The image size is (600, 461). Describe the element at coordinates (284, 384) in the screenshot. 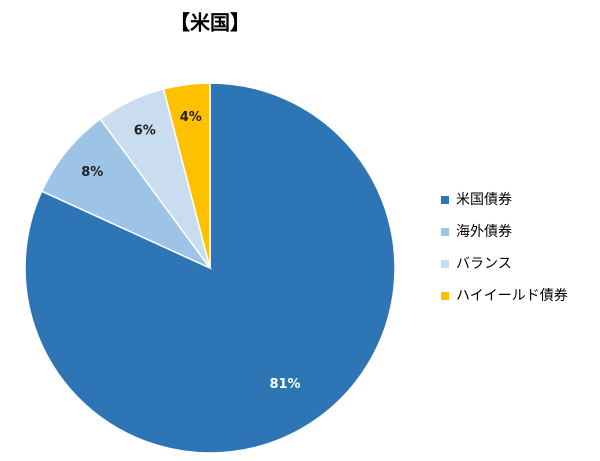

I see `data-label: 81%` at that location.